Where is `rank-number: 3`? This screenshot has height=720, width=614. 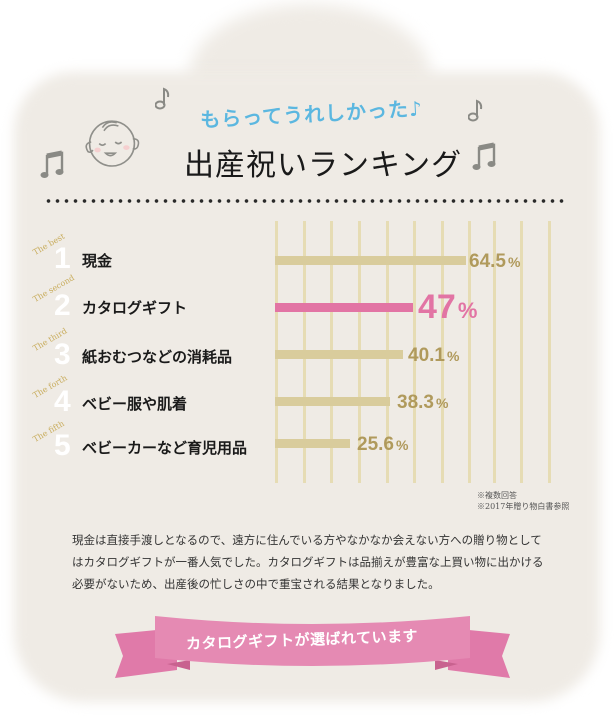
rank-number: 3 is located at coordinates (62, 354).